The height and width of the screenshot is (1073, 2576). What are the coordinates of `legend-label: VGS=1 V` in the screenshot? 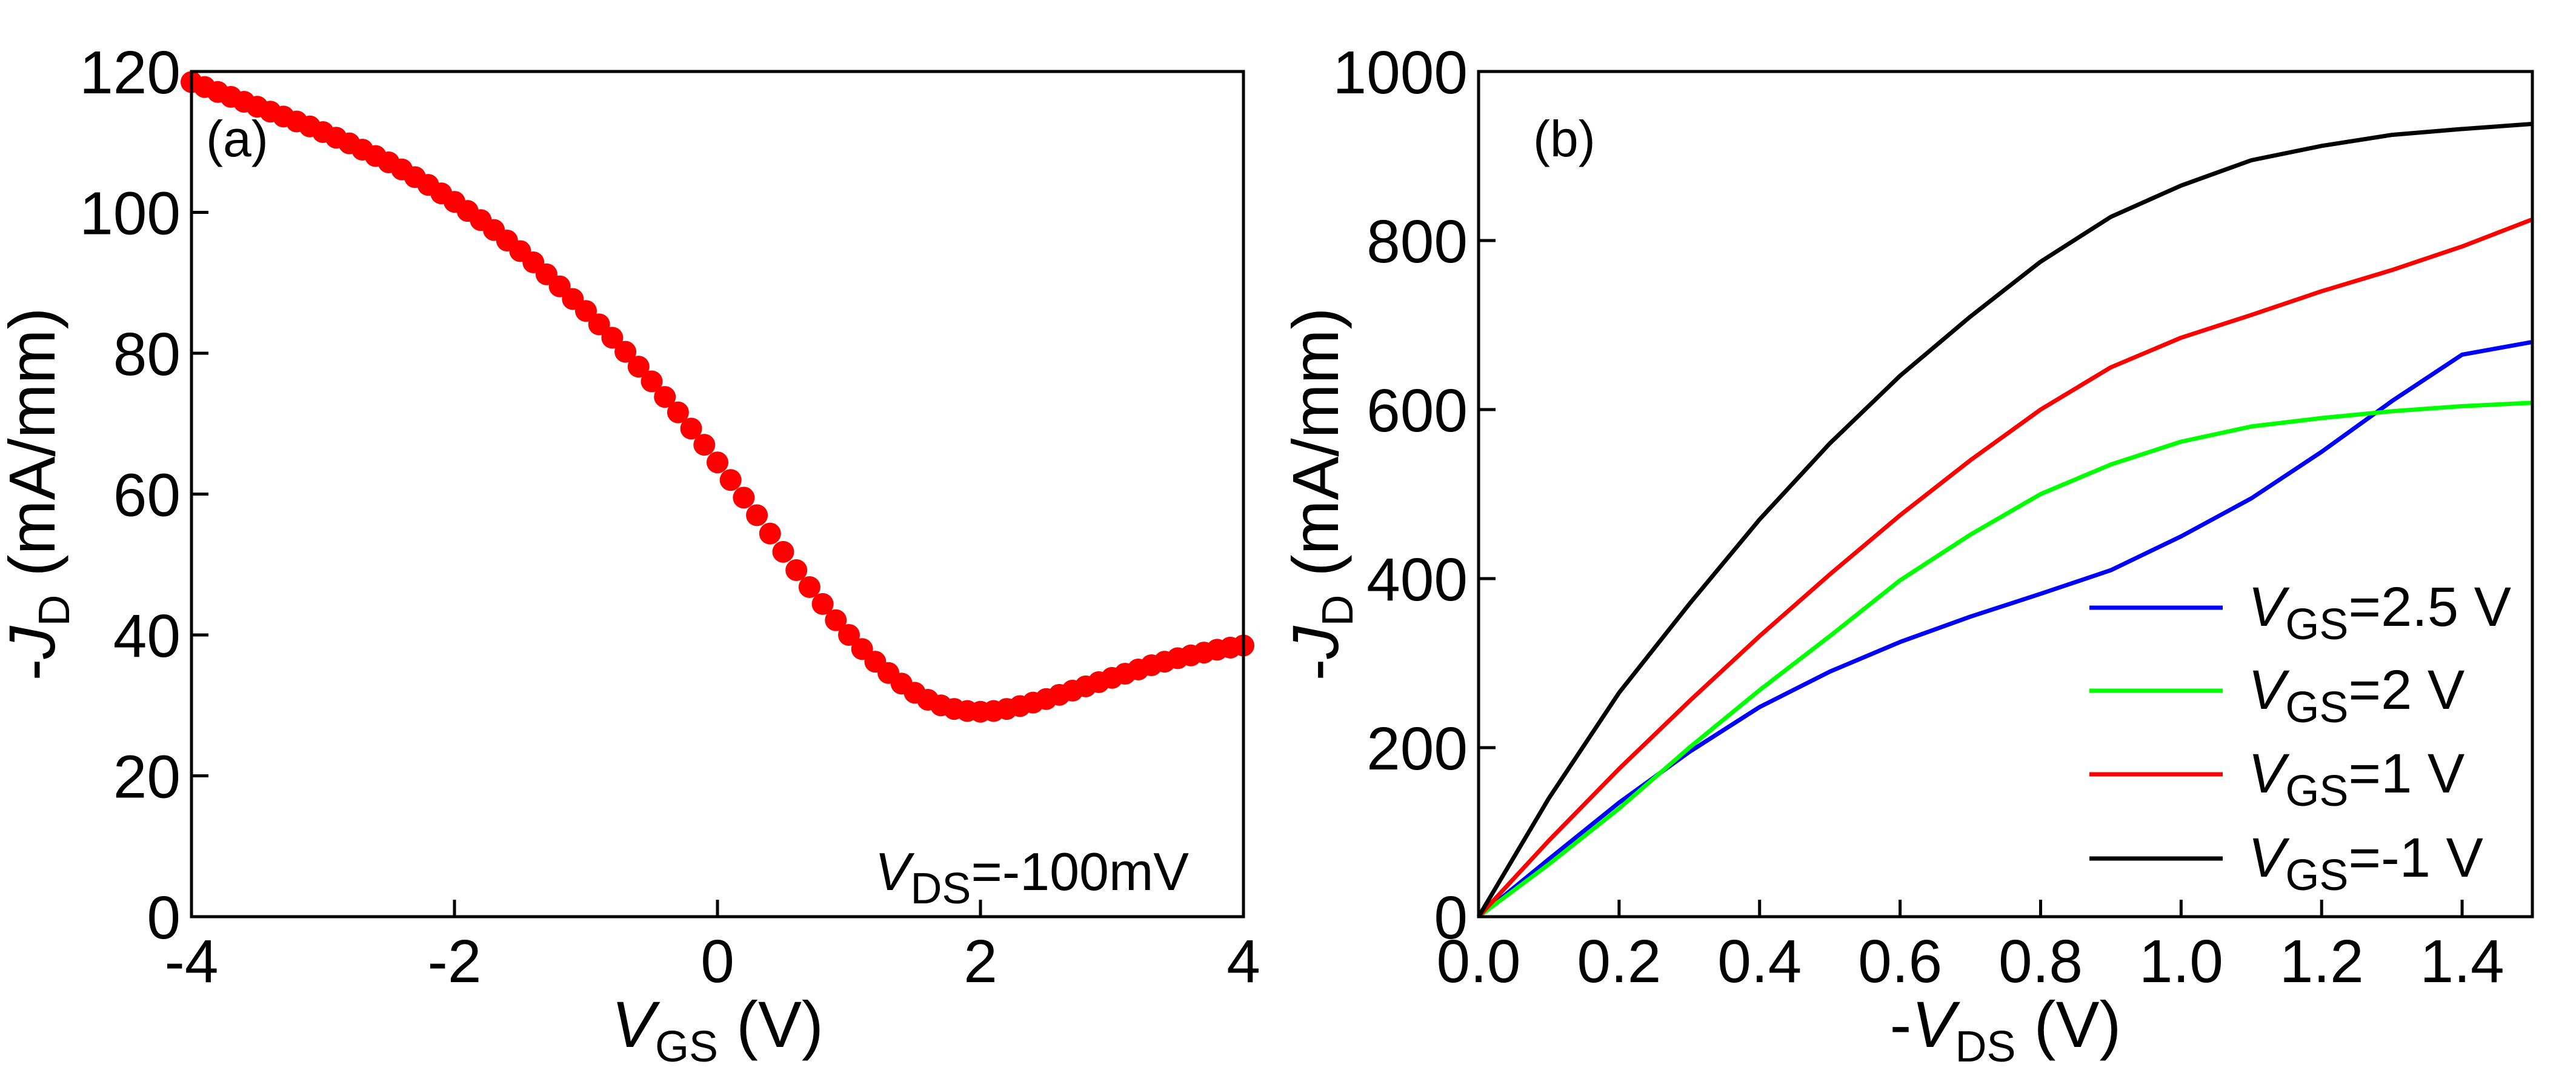 It's located at (2356, 779).